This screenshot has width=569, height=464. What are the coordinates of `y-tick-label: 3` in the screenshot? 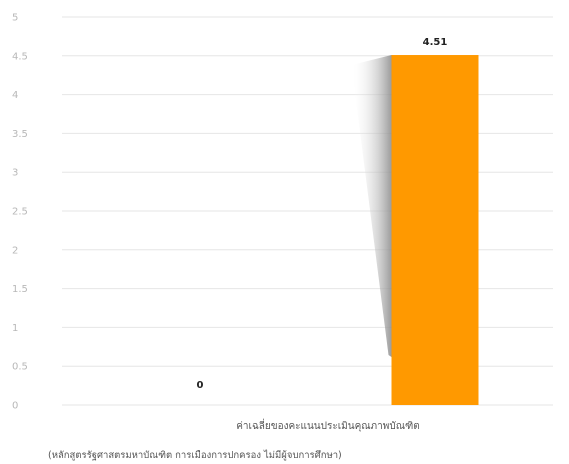 It's located at (15, 173).